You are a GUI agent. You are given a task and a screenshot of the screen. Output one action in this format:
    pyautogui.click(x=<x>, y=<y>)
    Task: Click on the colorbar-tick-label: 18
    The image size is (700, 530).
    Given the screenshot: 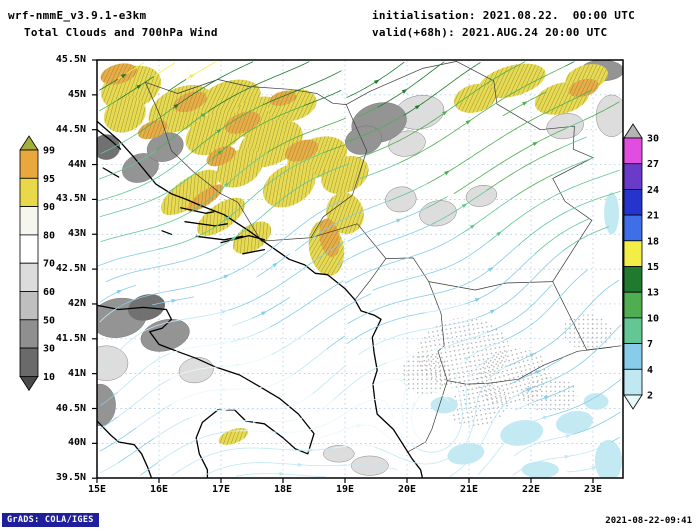 What is the action you would take?
    pyautogui.click(x=653, y=241)
    